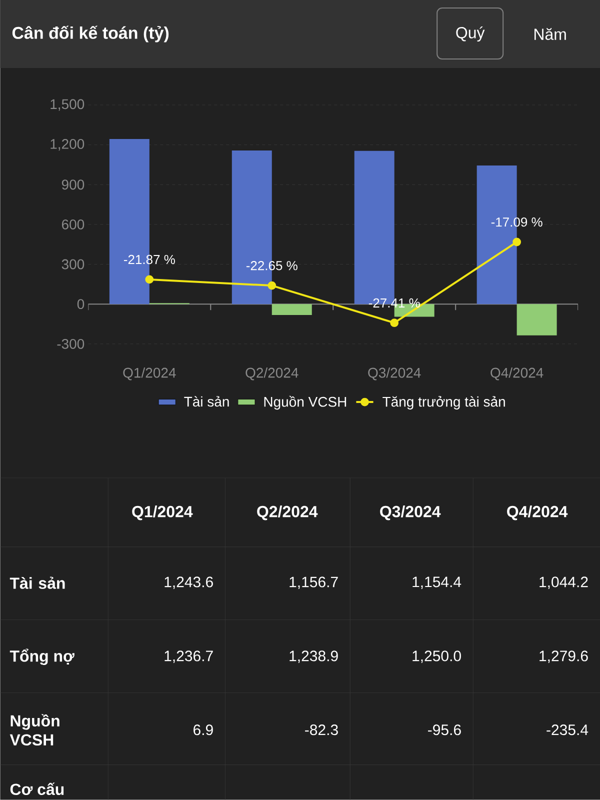  Describe the element at coordinates (37, 582) in the screenshot. I see `text: Tài sản` at that location.